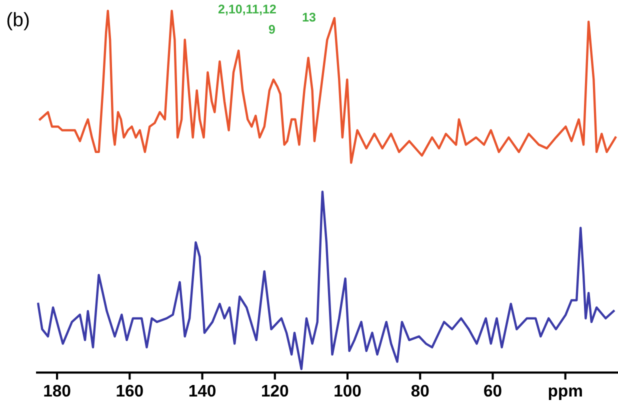 The height and width of the screenshot is (405, 618). What do you see at coordinates (565, 393) in the screenshot?
I see `x-tick-label: ppm` at bounding box center [565, 393].